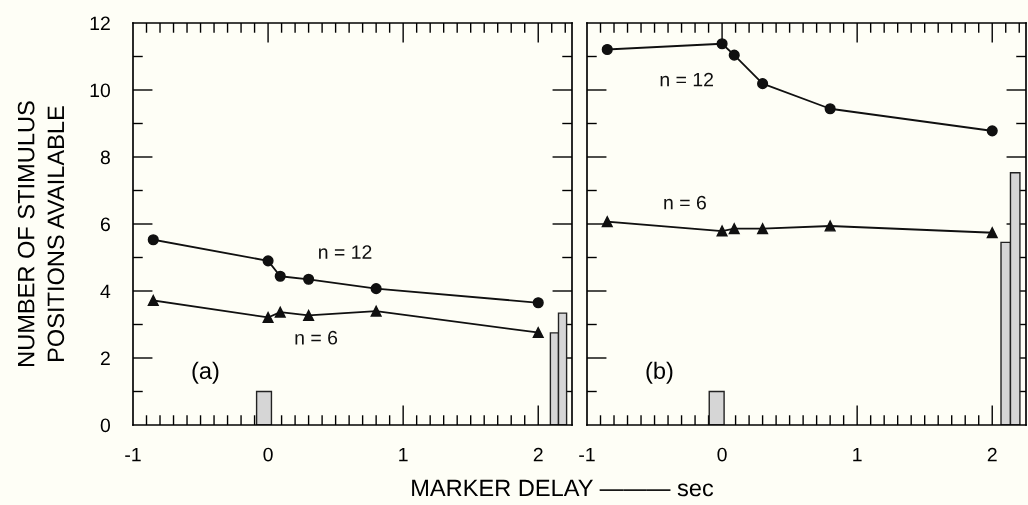 This screenshot has height=505, width=1028. Describe the element at coordinates (100, 23) in the screenshot. I see `y-tick-label: 12` at that location.